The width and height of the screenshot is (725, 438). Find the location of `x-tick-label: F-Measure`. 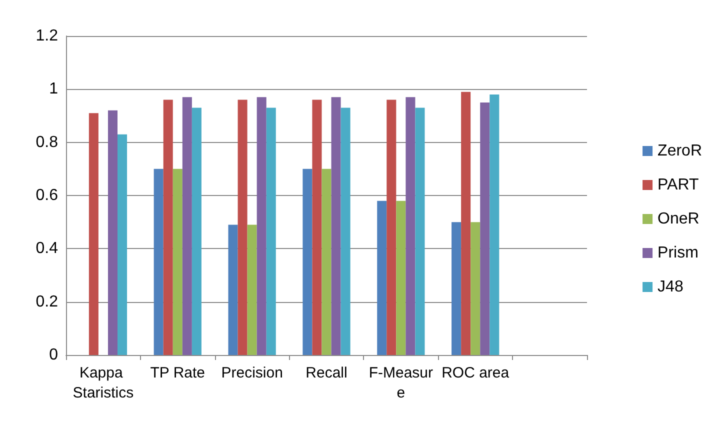

x-tick-label: F-Measure is located at coordinates (401, 383).